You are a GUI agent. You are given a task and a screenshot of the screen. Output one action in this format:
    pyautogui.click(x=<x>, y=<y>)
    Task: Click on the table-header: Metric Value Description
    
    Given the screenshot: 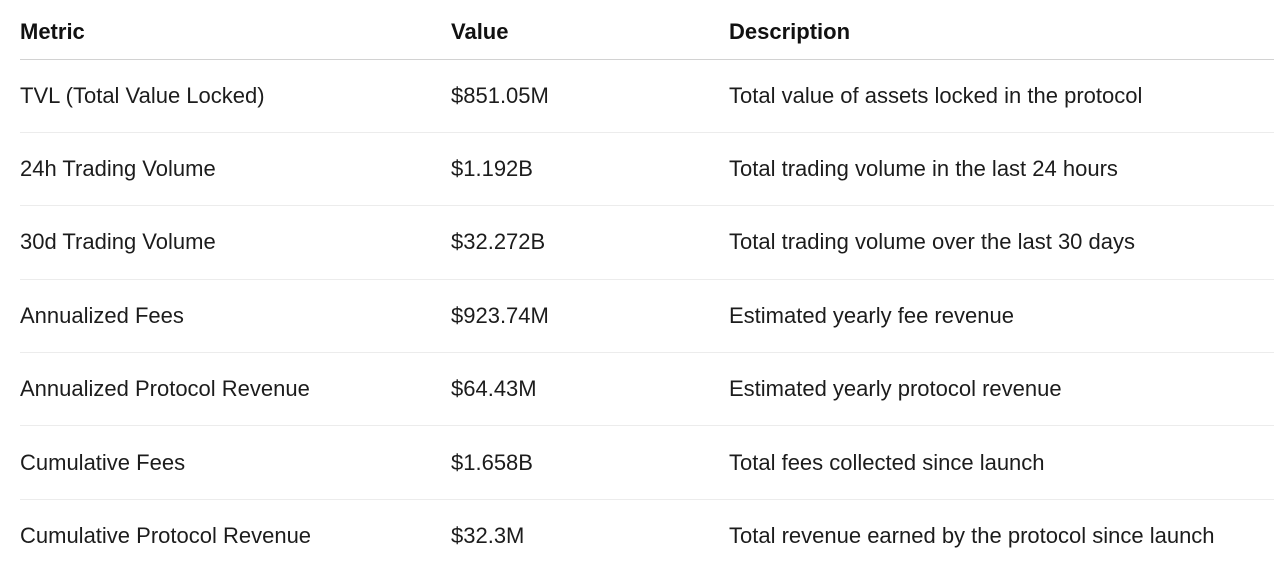 What is the action you would take?
    pyautogui.click(x=647, y=30)
    